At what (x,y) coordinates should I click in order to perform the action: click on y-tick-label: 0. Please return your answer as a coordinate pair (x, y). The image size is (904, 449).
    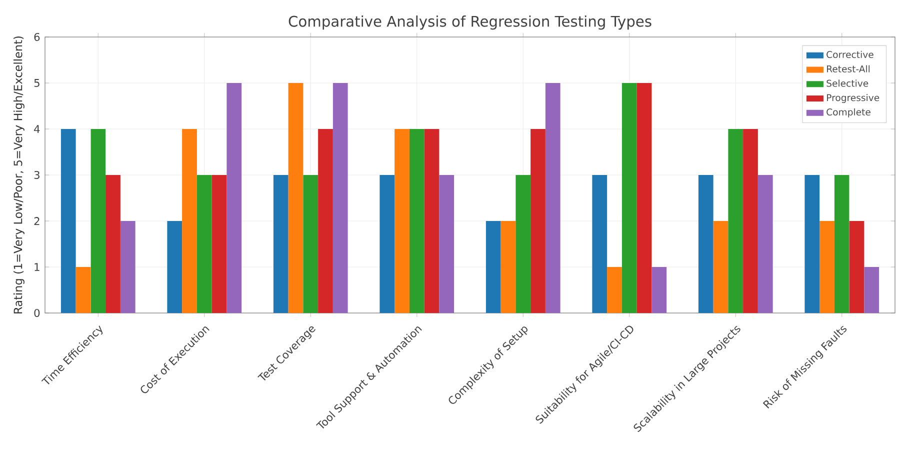
    Looking at the image, I should click on (37, 313).